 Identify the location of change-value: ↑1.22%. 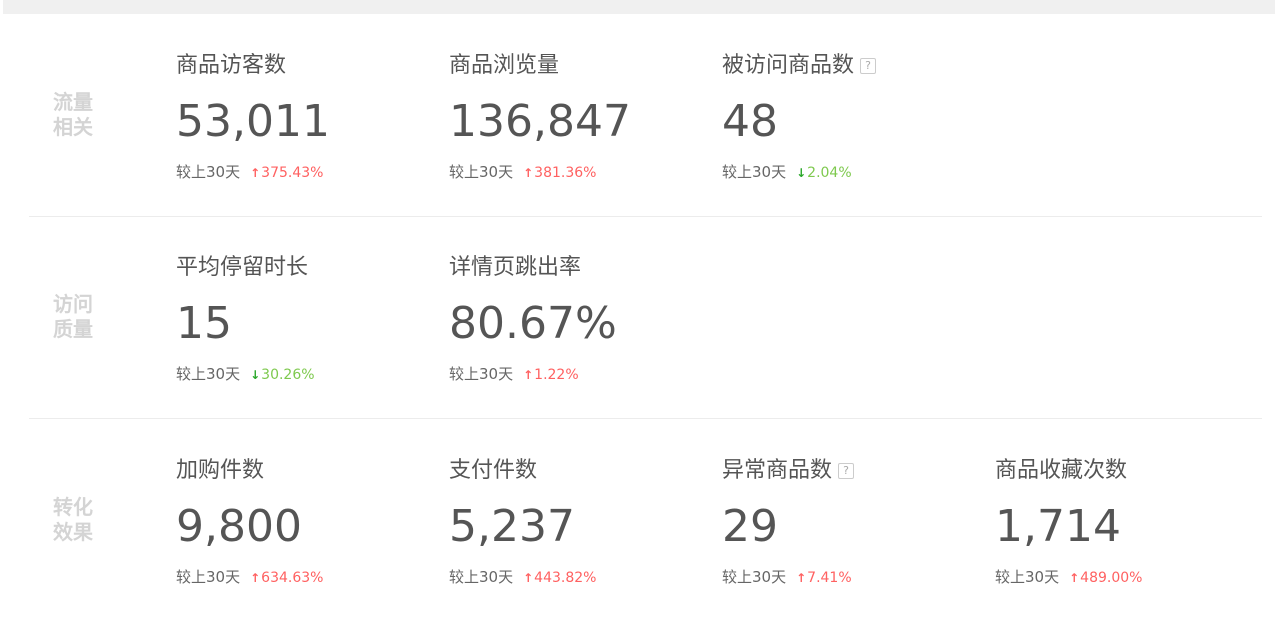
(551, 375).